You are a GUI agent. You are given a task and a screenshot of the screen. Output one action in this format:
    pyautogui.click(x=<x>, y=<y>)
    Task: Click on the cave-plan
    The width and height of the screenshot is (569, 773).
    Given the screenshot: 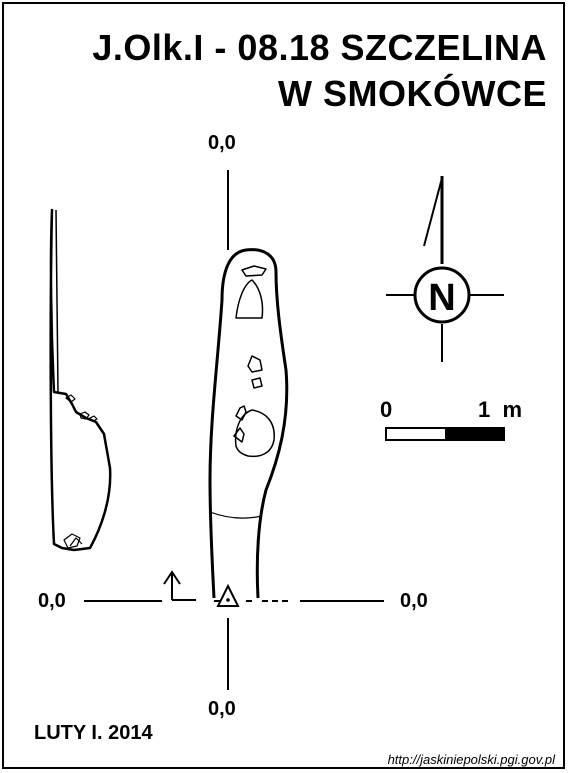 What is the action you would take?
    pyautogui.click(x=249, y=425)
    